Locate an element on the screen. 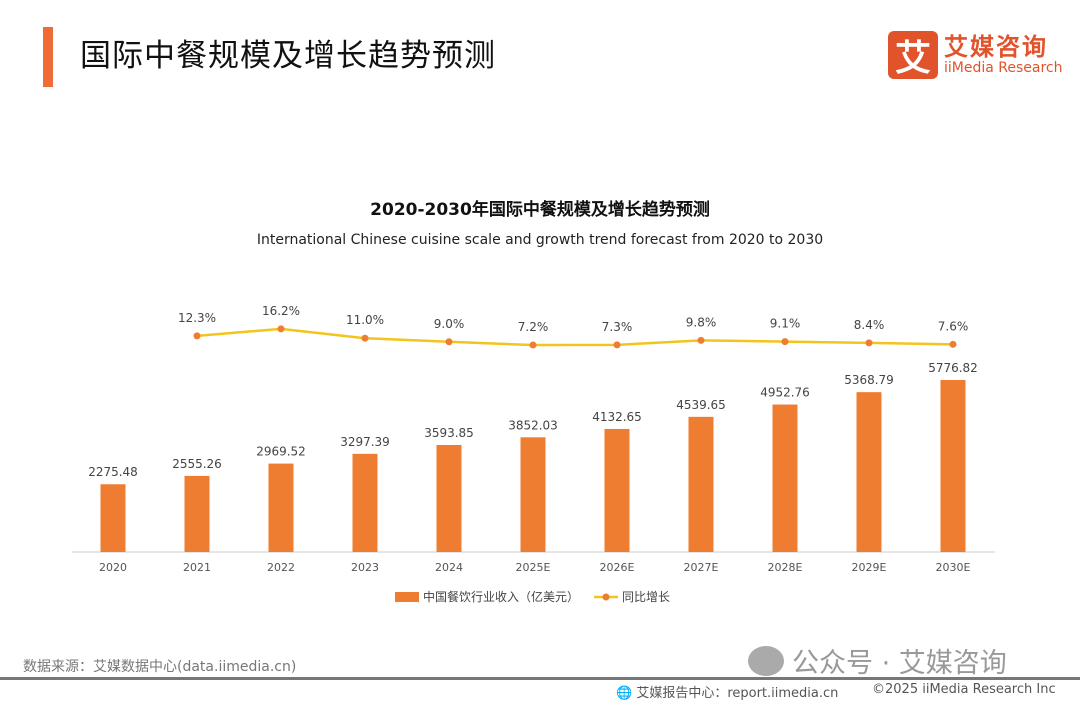 Image resolution: width=1080 pixels, height=702 pixels. bar-label: 2275.48 is located at coordinates (113, 472).